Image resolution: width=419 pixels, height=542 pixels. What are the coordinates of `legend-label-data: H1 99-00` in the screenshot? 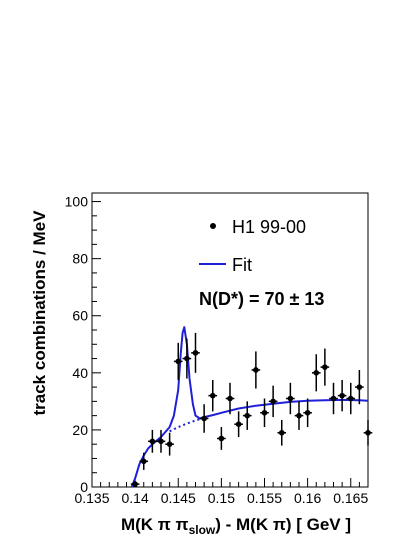 It's located at (269, 227).